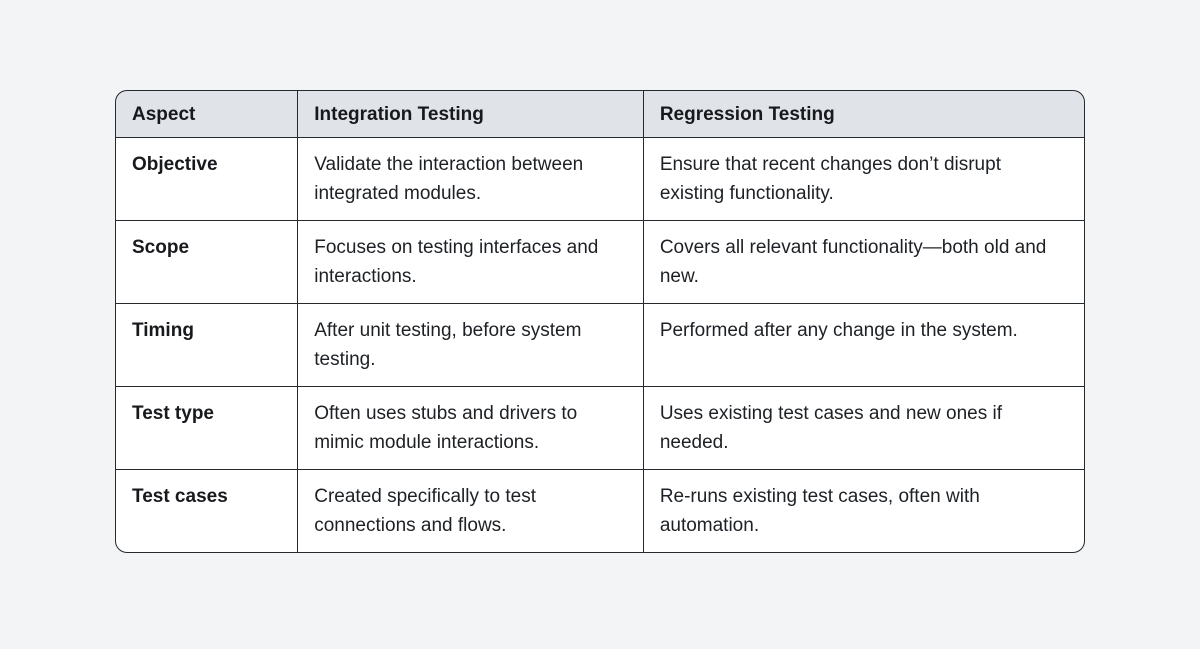  Describe the element at coordinates (207, 428) in the screenshot. I see `row-label-test-type: Test type` at that location.